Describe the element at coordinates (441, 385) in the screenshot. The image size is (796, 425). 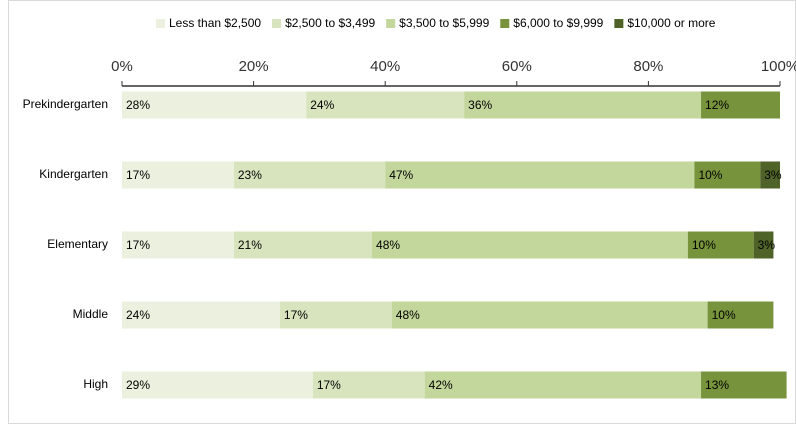
I see `data-label: 42%` at that location.